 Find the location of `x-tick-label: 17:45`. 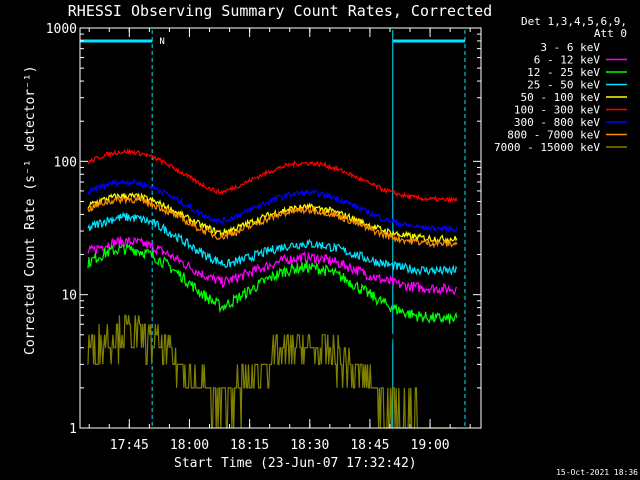

x-tick-label: 17:45 is located at coordinates (129, 445).